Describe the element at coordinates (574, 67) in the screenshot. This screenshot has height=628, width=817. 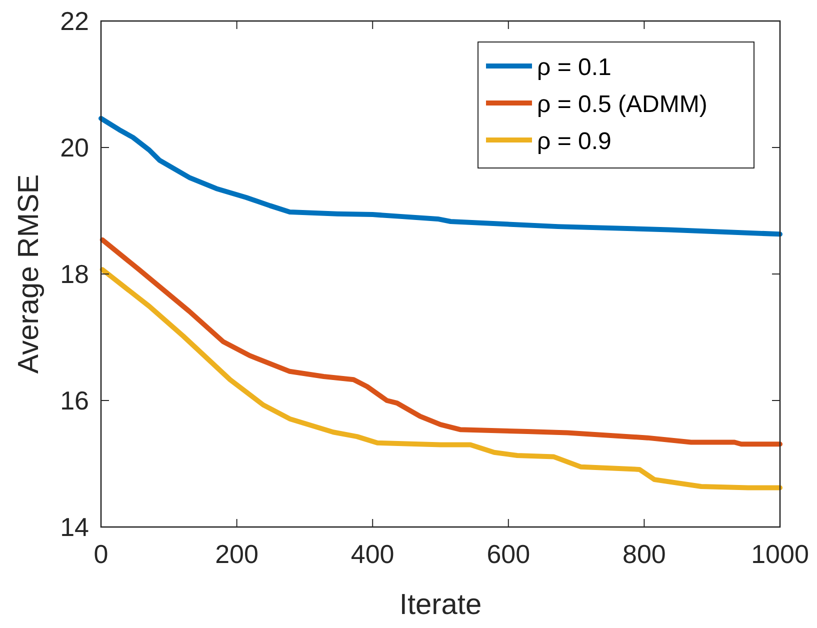
I see `legend-label: ρ = 0.1` at that location.